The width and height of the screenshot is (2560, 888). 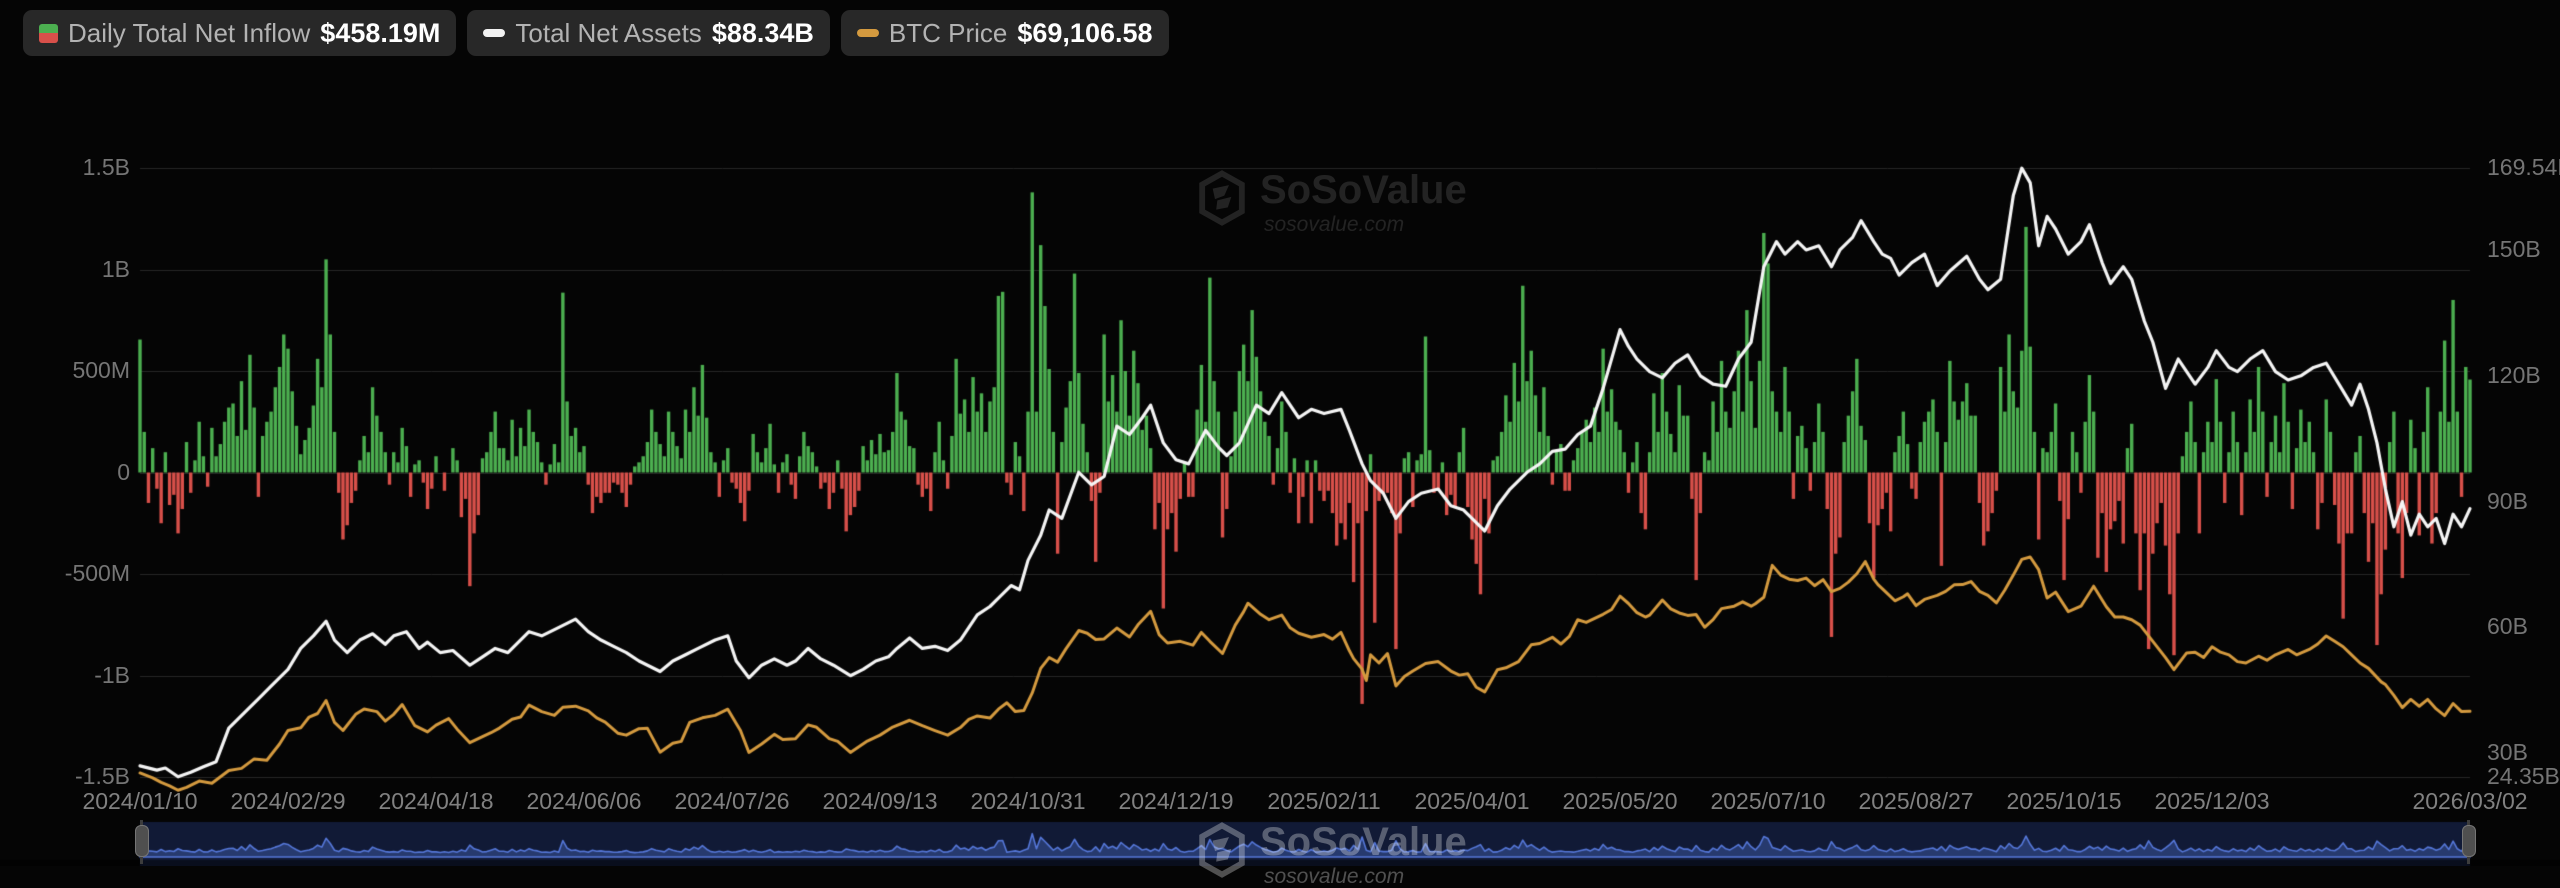 What do you see at coordinates (1306, 843) in the screenshot?
I see `navigator` at bounding box center [1306, 843].